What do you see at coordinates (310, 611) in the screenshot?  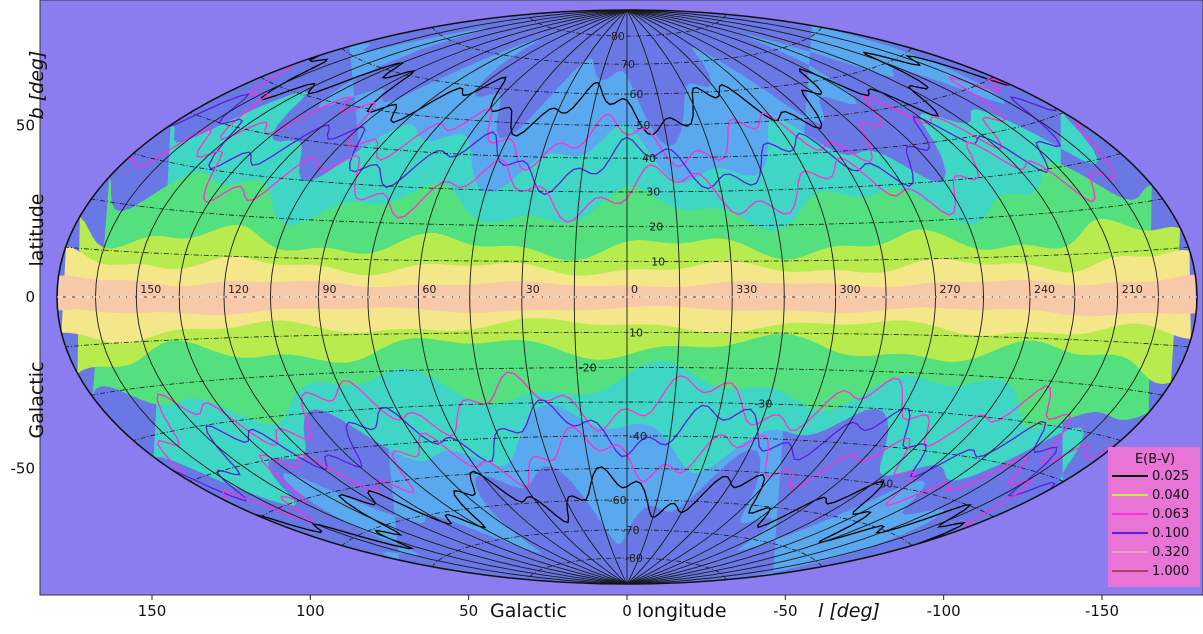 I see `x-tick-label: 100` at bounding box center [310, 611].